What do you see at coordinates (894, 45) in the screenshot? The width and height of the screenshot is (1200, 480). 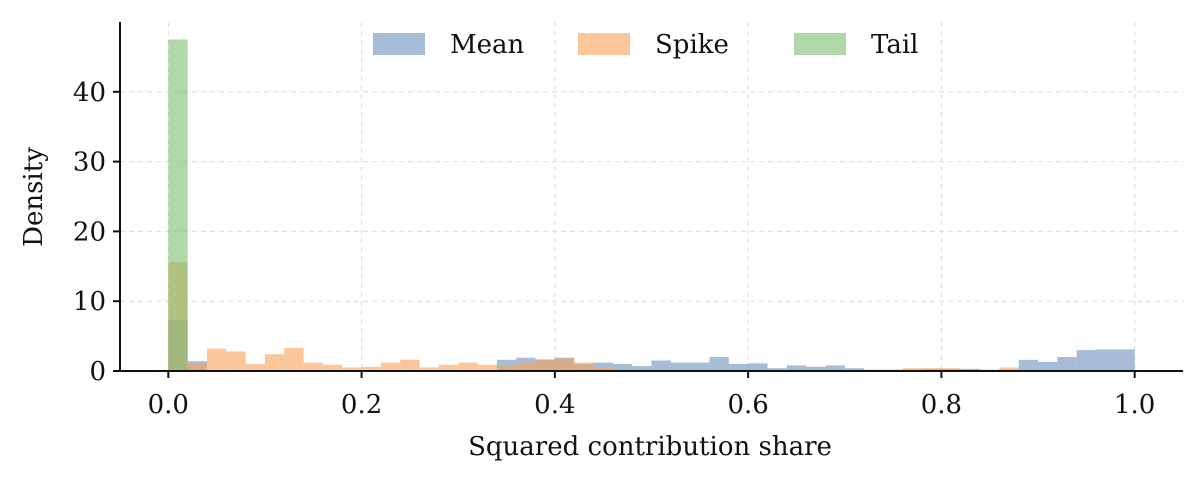 I see `legend-label: Tail` at bounding box center [894, 45].